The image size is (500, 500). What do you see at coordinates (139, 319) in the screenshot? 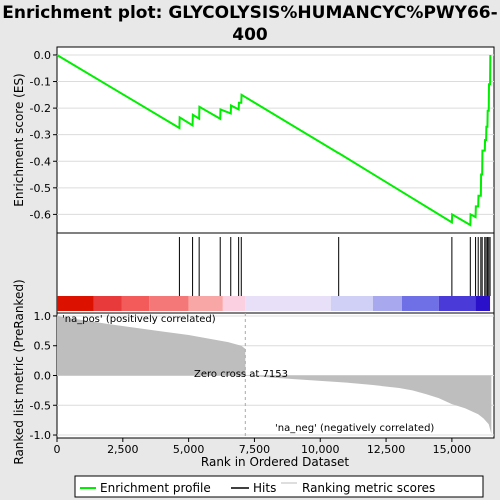
I see `pos-label: 'na_pos' (positively correlated)` at bounding box center [139, 319].